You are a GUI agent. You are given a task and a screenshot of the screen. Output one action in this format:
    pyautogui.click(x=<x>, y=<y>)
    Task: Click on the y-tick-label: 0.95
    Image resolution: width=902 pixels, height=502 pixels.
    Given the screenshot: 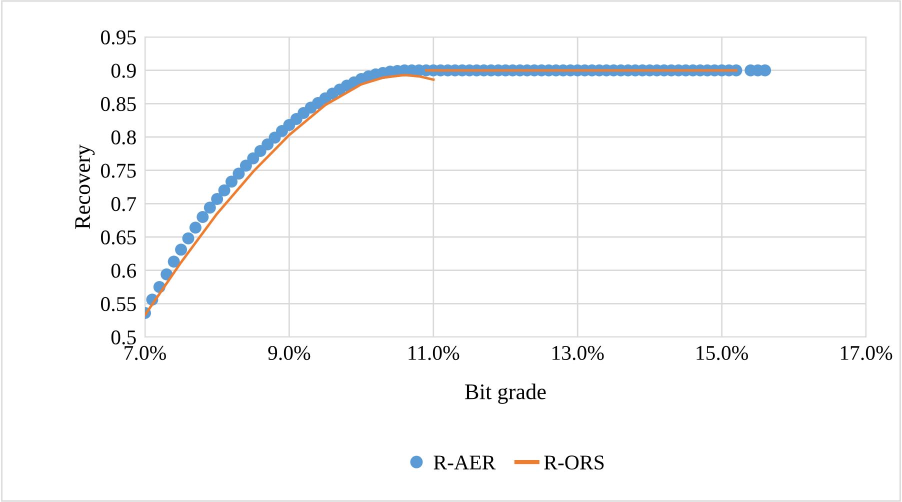 What is the action you would take?
    pyautogui.click(x=118, y=37)
    